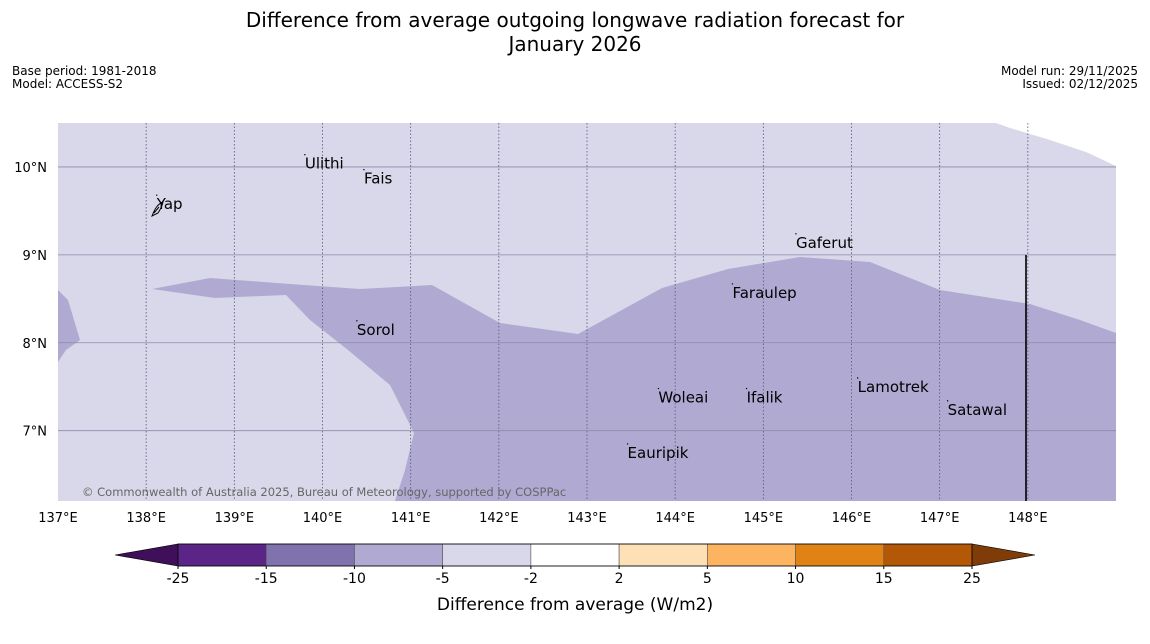 This screenshot has height=644, width=1150. Describe the element at coordinates (69, 326) in the screenshot. I see `anomaly-region-west-edge` at that location.